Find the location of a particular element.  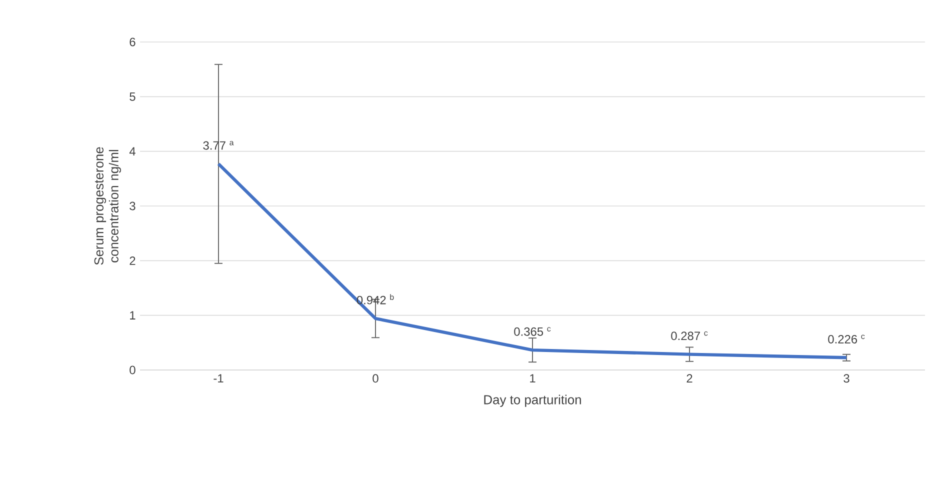

x-tick-label: 0 is located at coordinates (375, 378).